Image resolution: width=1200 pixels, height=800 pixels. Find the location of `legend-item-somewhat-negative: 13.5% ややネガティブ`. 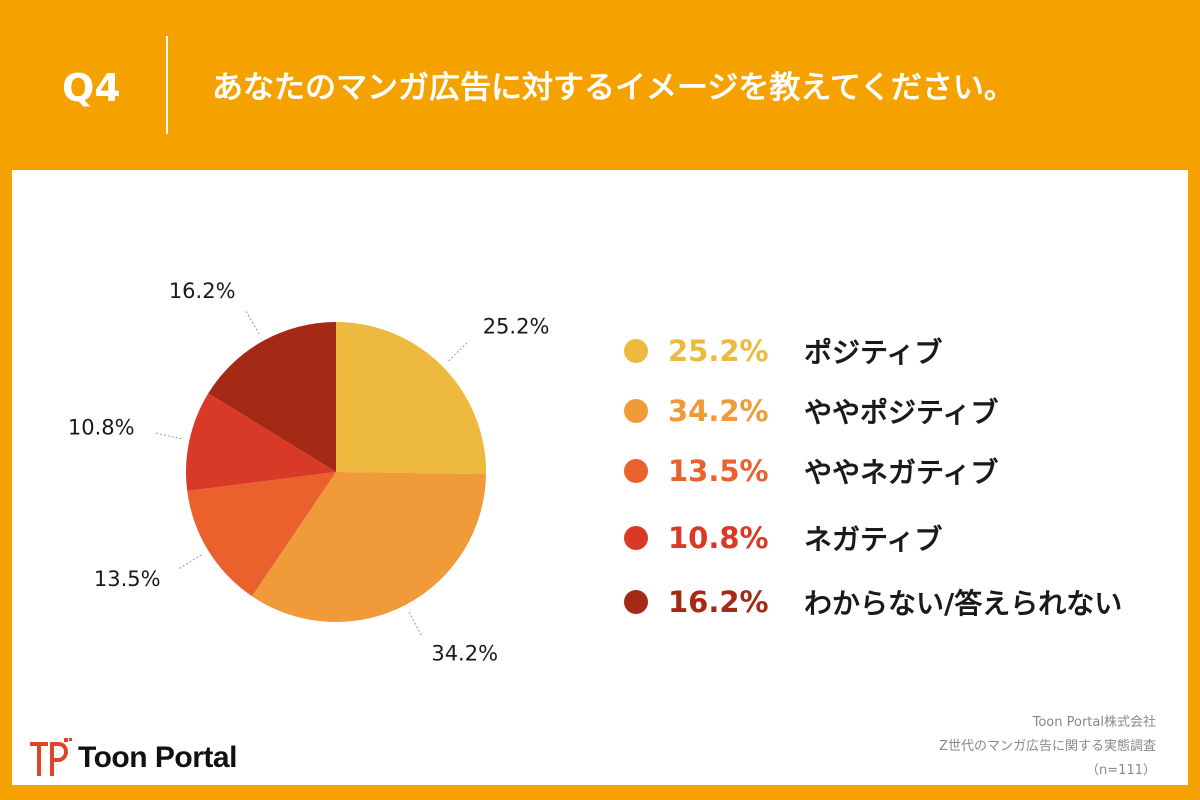

legend-item-somewhat-negative: 13.5% ややネガティブ is located at coordinates (811, 471).